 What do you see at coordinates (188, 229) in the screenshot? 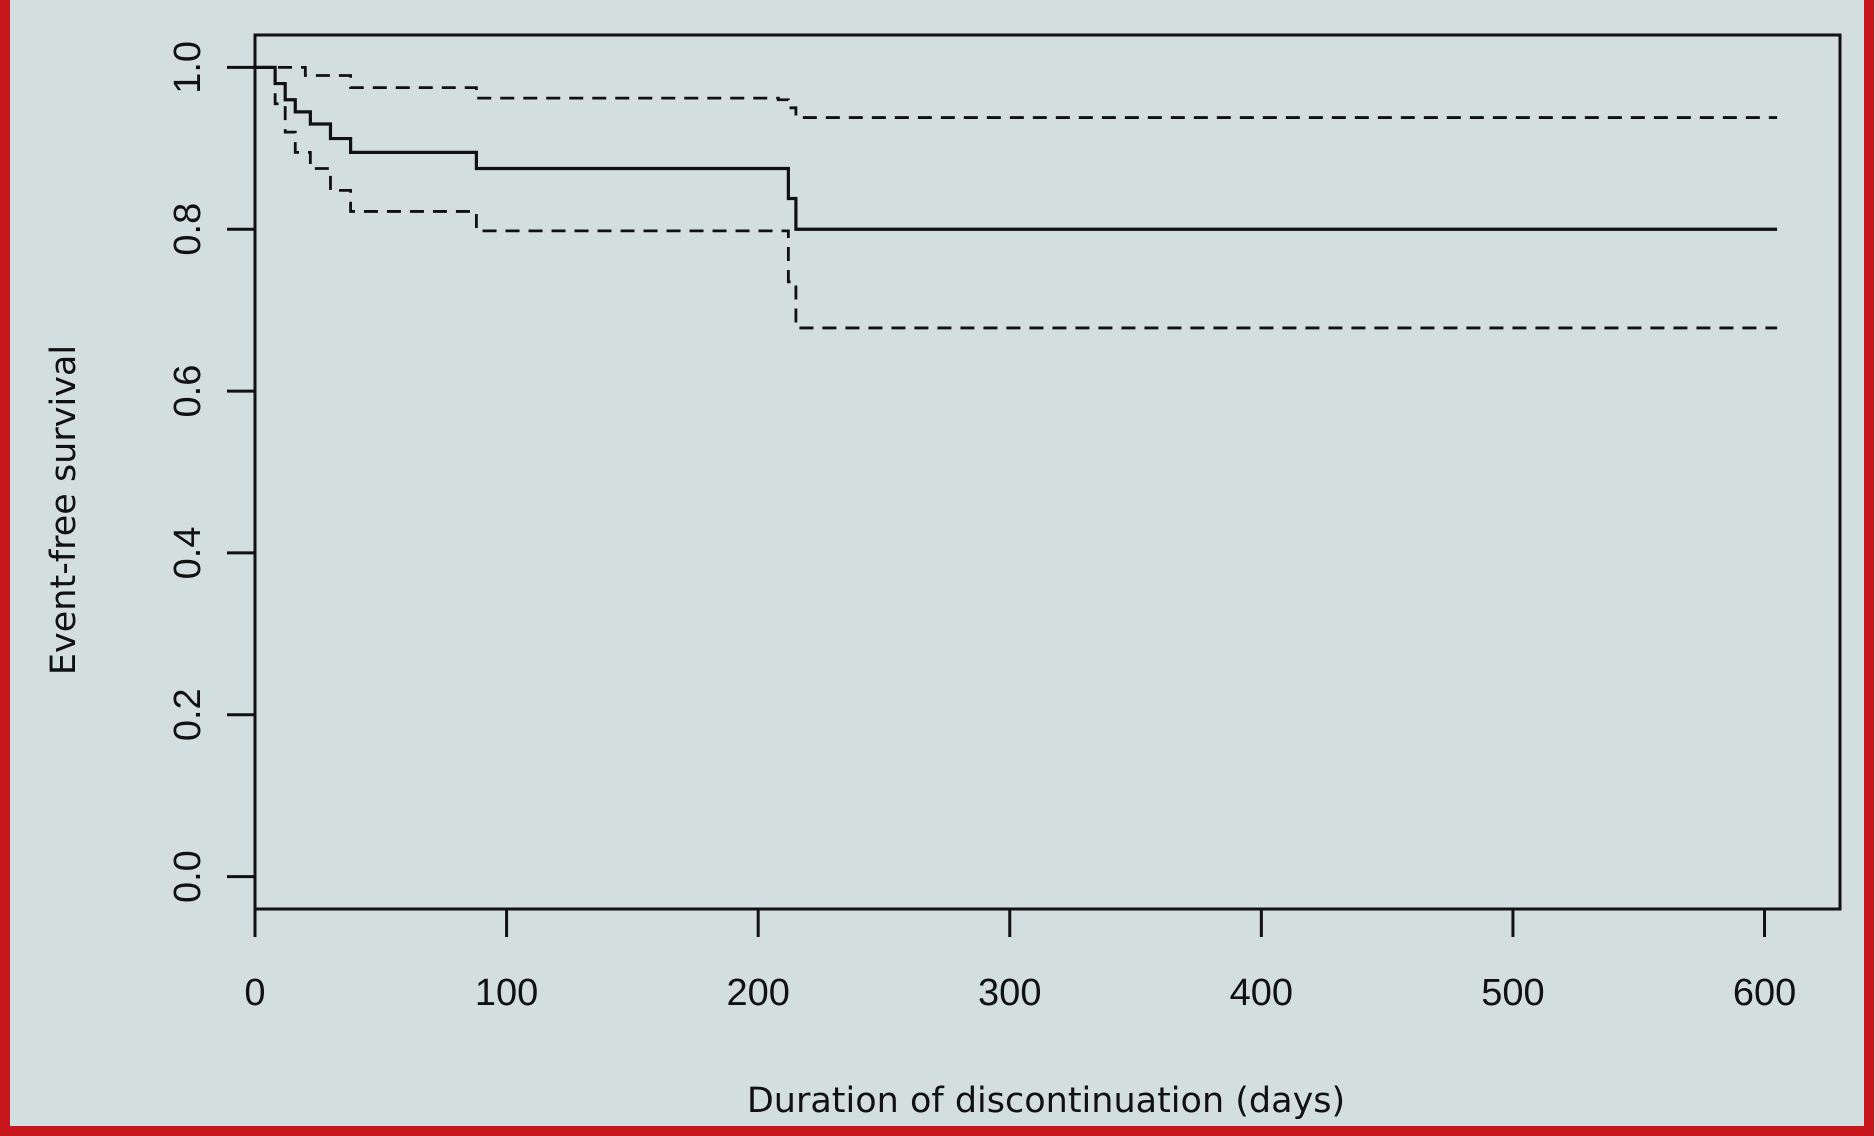
I see `y-tick-label: 0.8` at bounding box center [188, 229].